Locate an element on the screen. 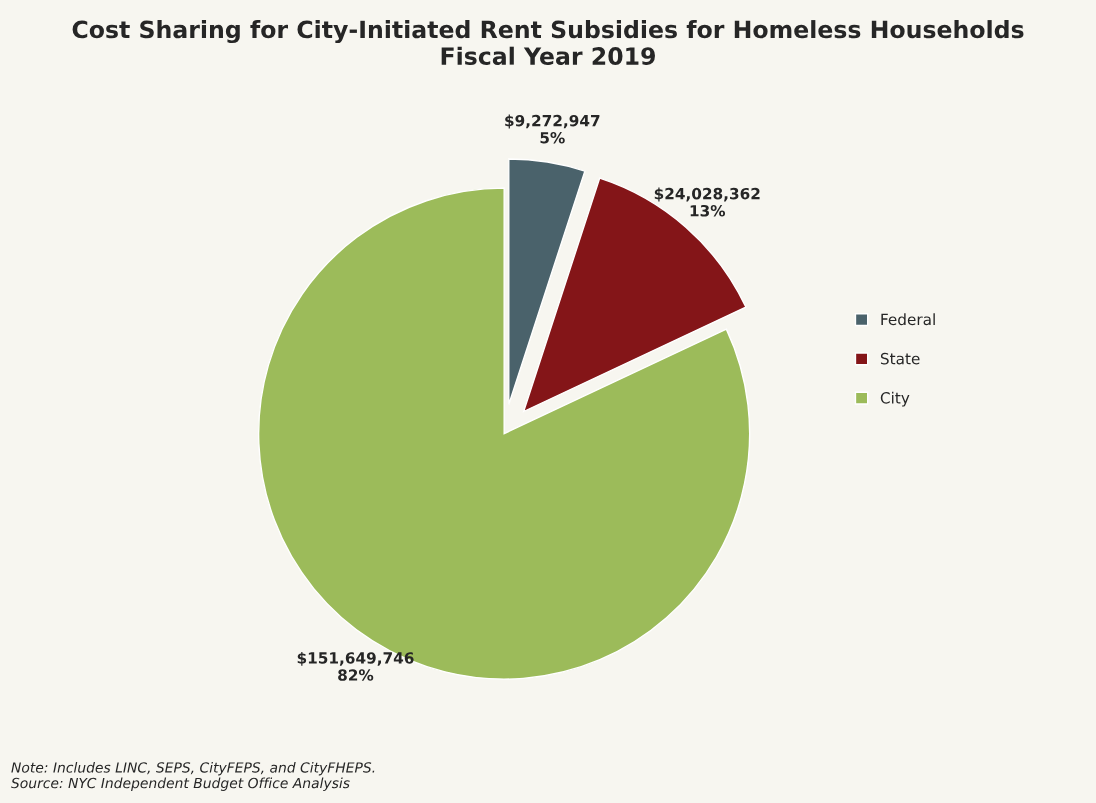  data-label: $9,272,947 5% is located at coordinates (552, 129).